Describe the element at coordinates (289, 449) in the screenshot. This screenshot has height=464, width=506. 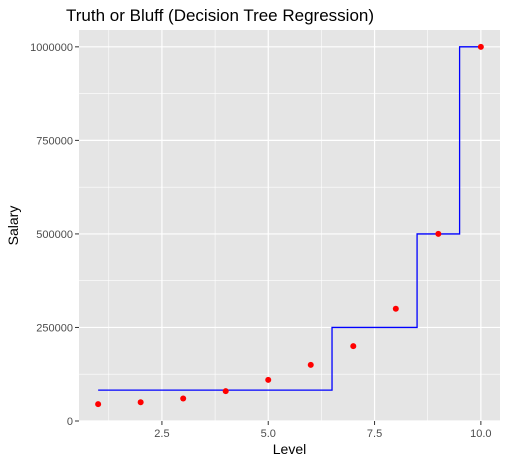
I see `x-axis-title: Level` at that location.